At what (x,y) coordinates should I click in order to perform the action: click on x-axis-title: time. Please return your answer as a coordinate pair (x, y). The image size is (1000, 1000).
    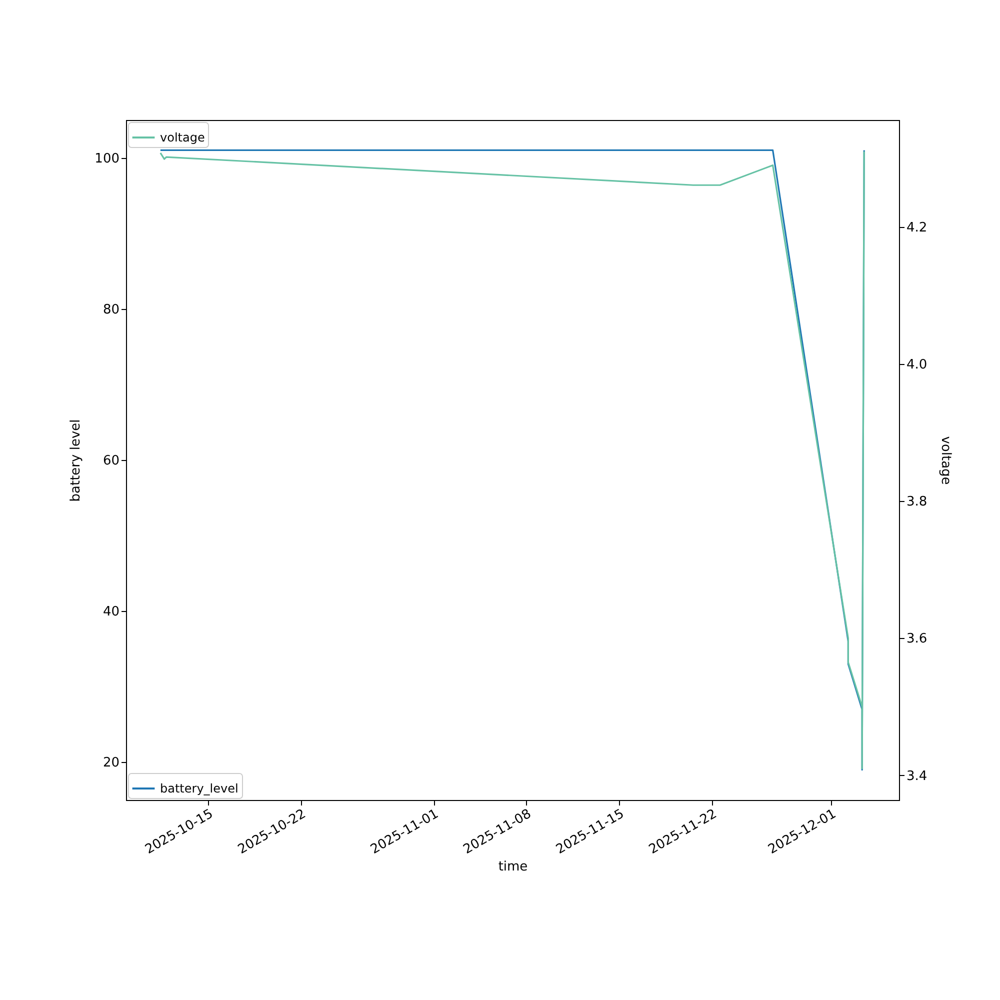
    Looking at the image, I should click on (513, 867).